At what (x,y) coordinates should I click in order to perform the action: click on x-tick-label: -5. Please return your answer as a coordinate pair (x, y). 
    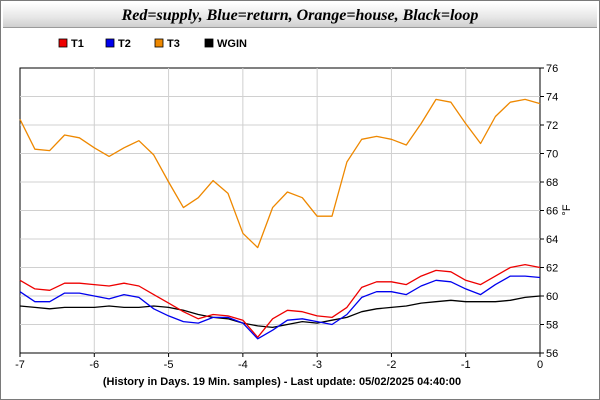
    Looking at the image, I should click on (169, 365).